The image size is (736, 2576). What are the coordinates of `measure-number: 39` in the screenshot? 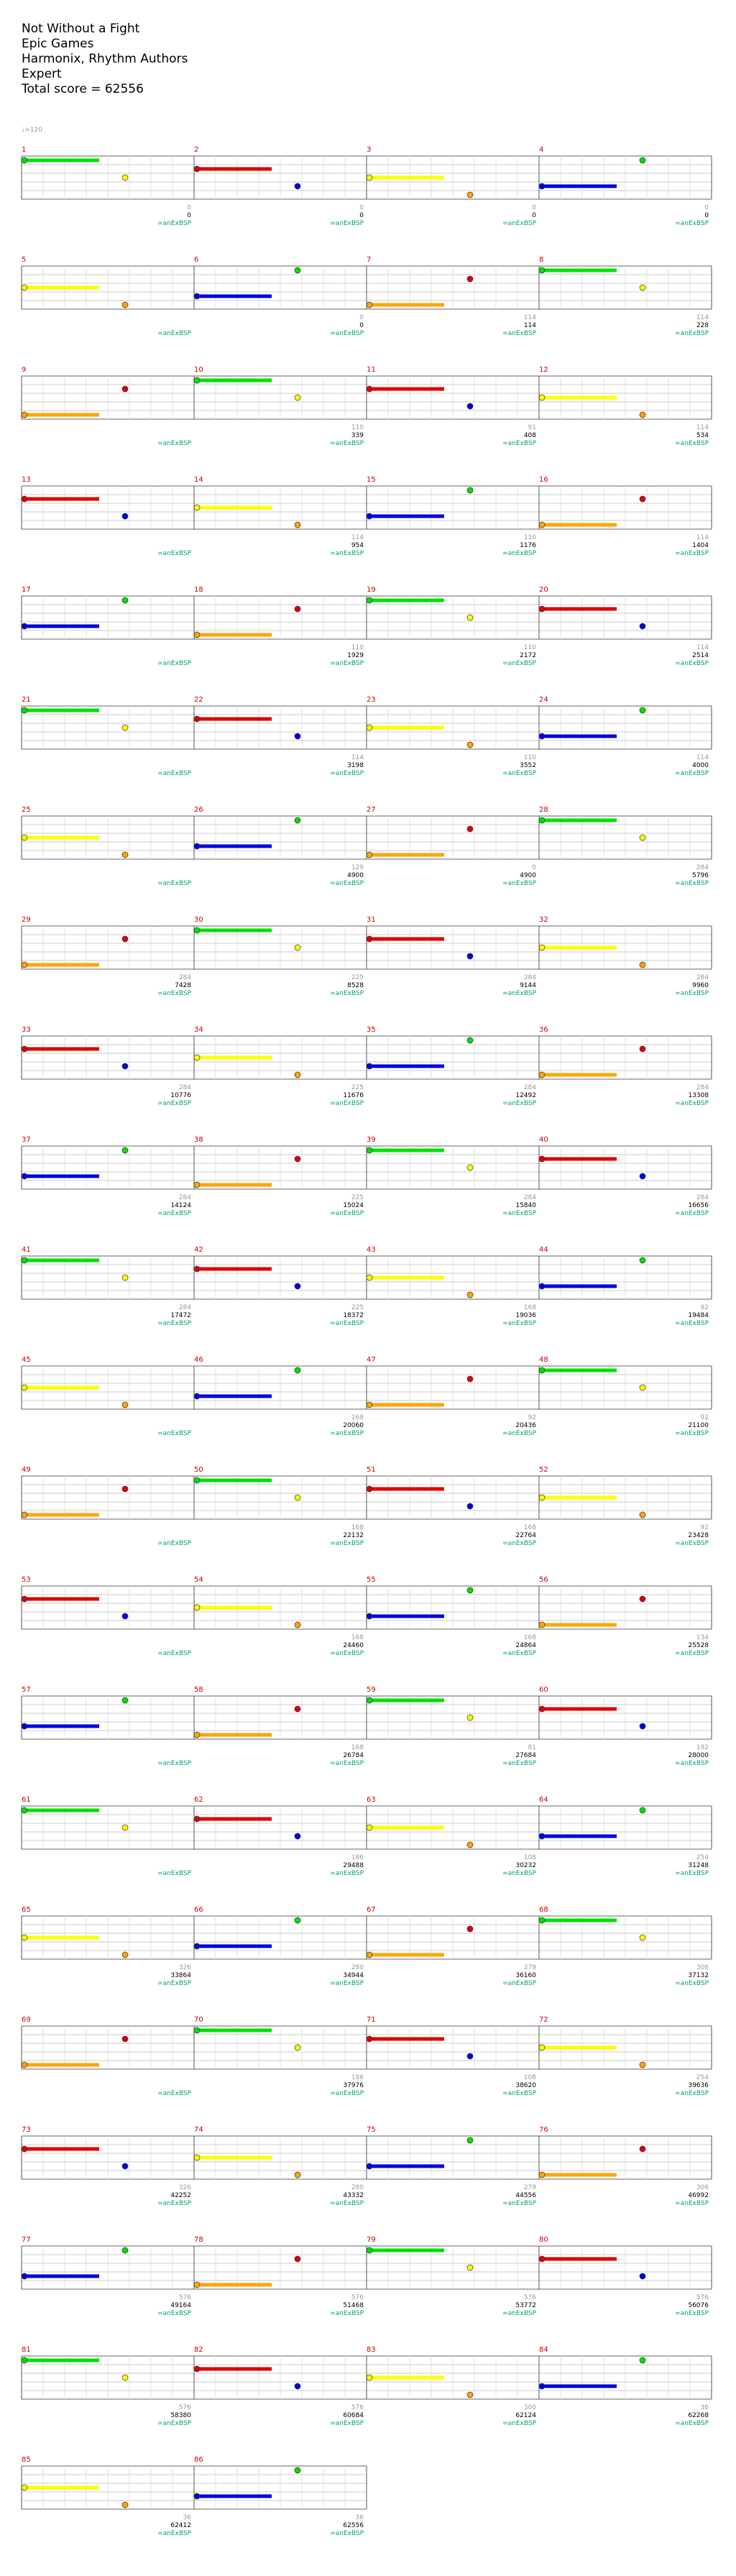 It's located at (371, 1140).